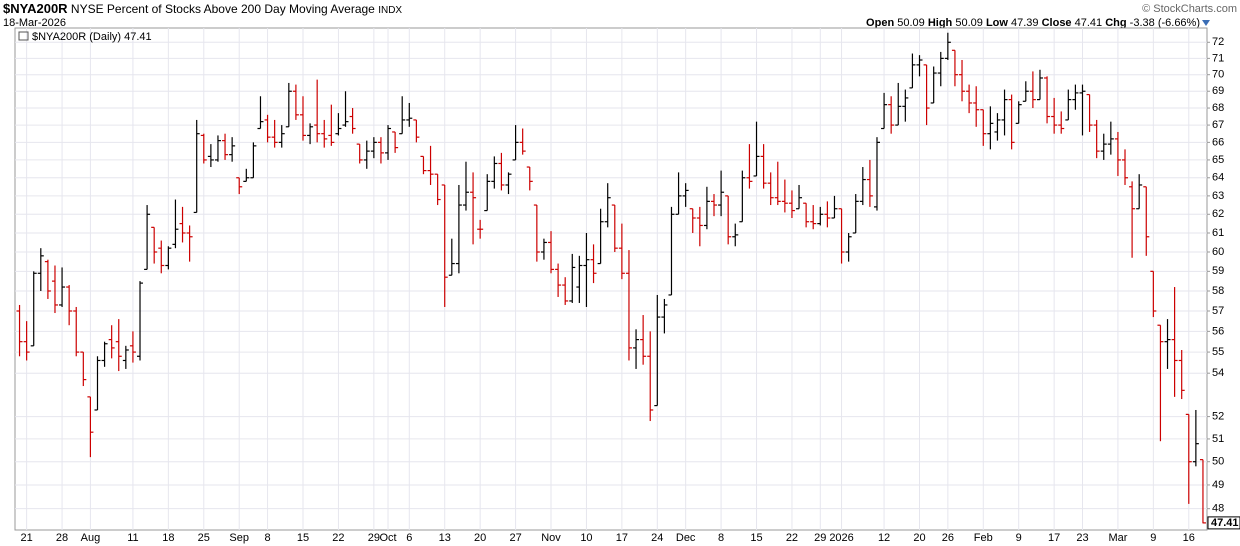  I want to click on x-tick-label: 26, so click(948, 538).